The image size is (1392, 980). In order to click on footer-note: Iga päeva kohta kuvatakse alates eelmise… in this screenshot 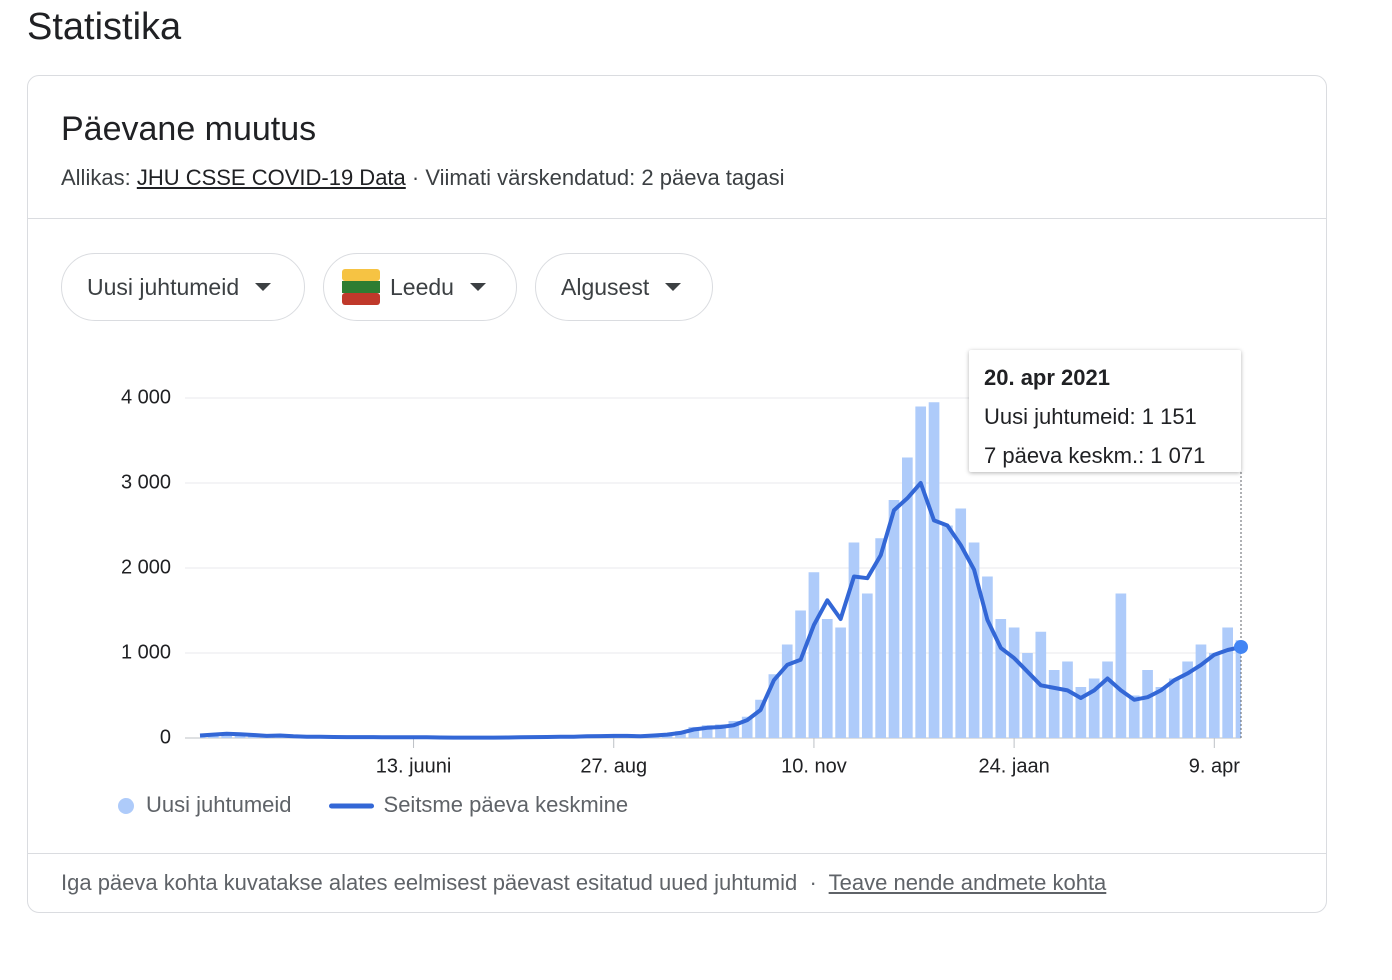, I will do `click(429, 882)`.